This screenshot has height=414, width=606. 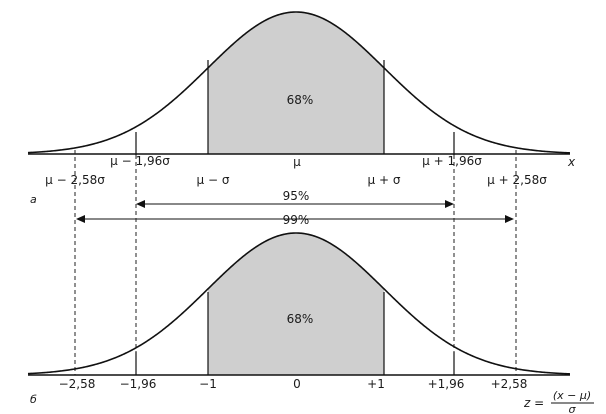 I want to click on tick-label-minus-1-96: −1,96, so click(x=138, y=384).